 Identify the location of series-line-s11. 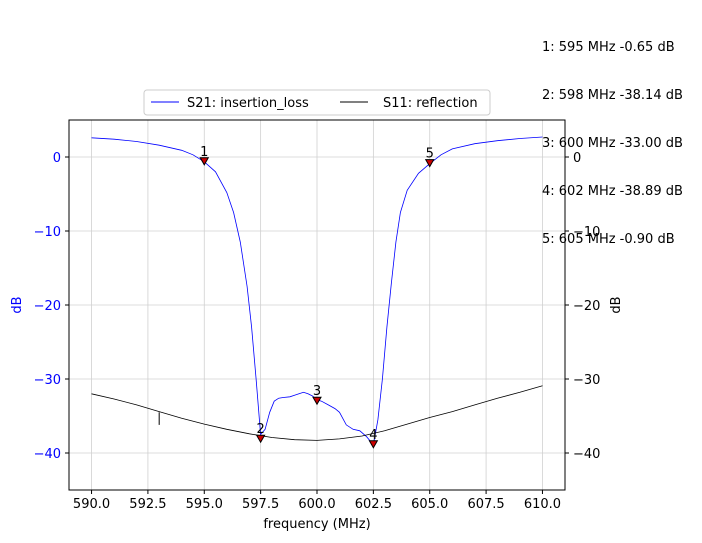
(317, 413).